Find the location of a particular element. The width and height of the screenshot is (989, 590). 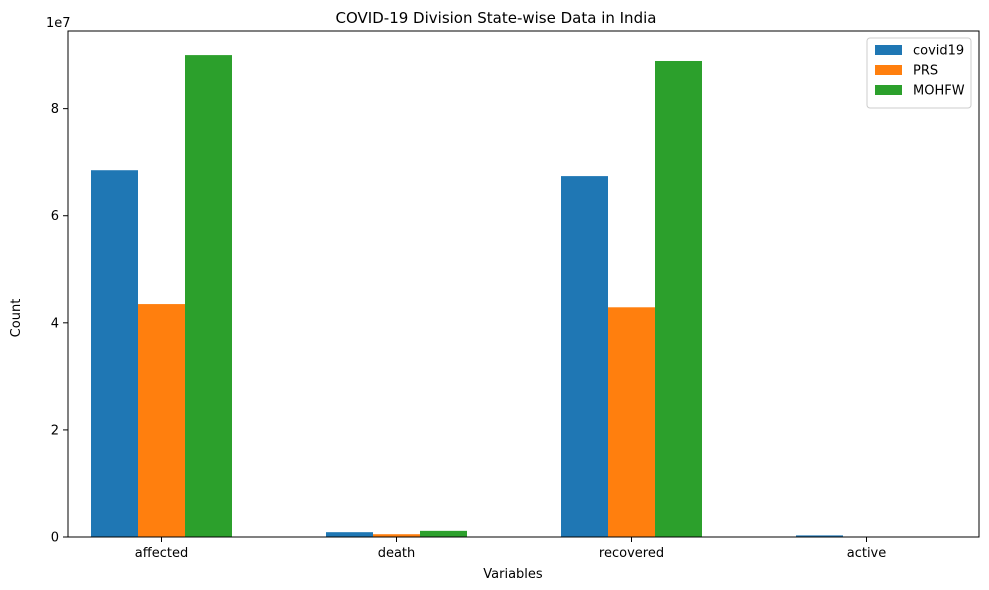

y-tick-label: 2 is located at coordinates (55, 430).